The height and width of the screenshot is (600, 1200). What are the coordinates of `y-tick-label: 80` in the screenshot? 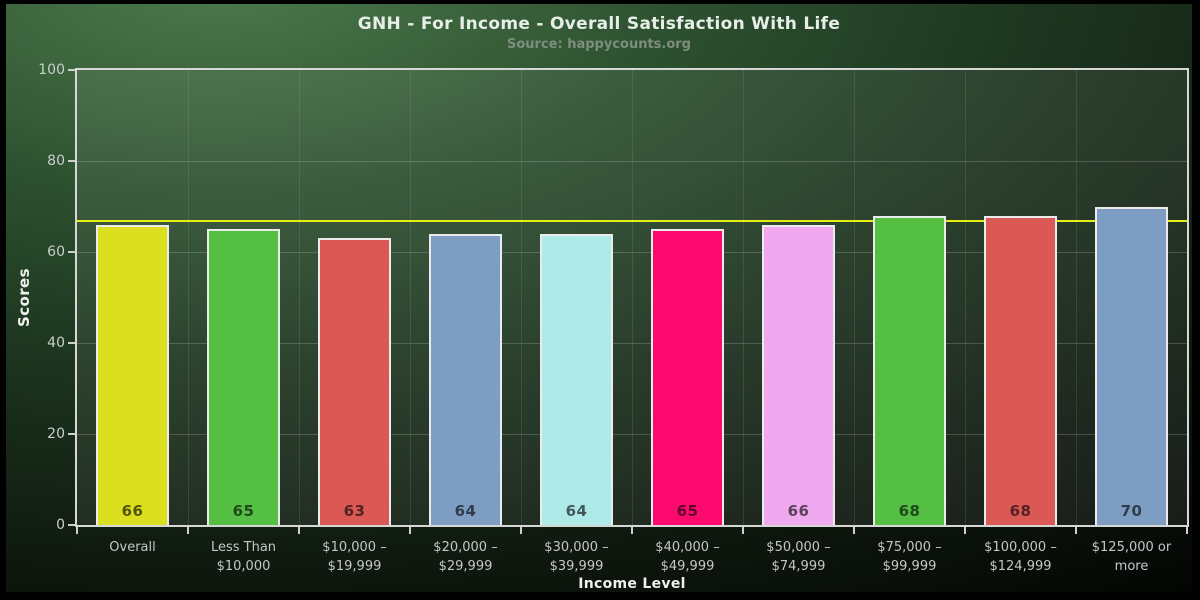 It's located at (56, 161).